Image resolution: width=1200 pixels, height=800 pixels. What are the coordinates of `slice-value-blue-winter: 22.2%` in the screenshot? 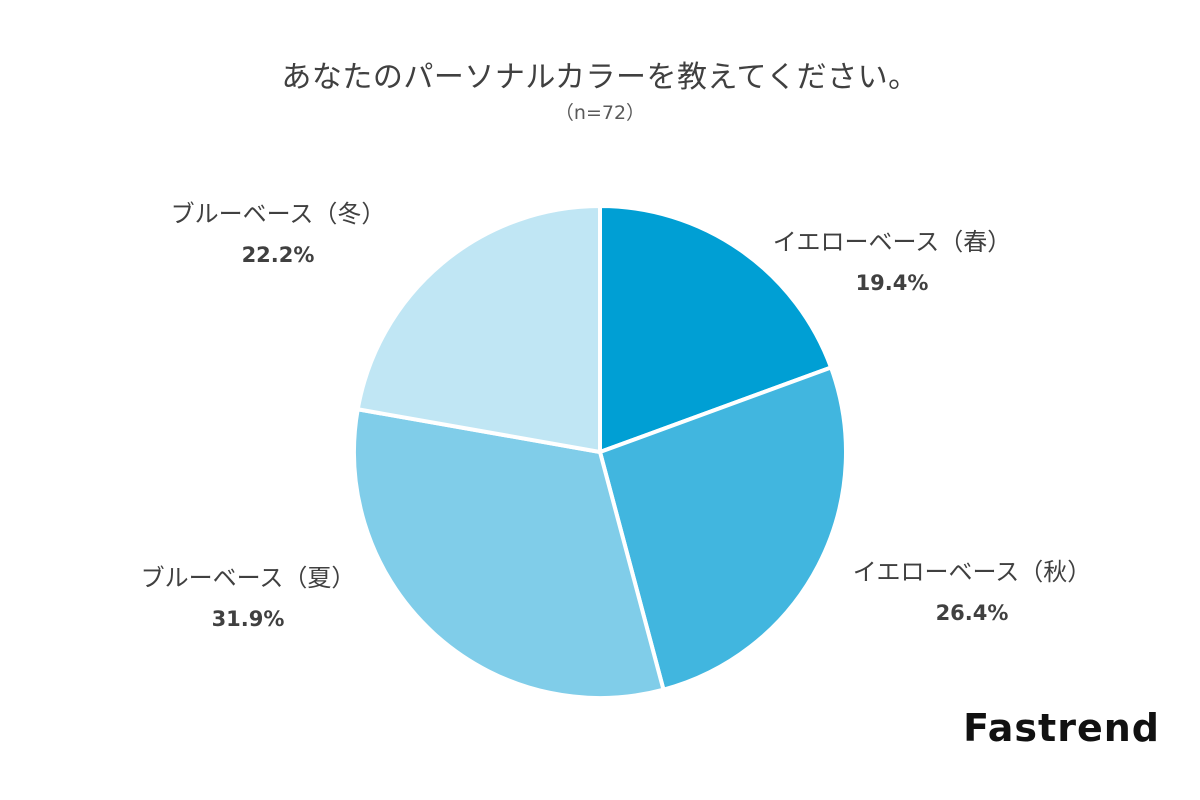 It's located at (278, 255).